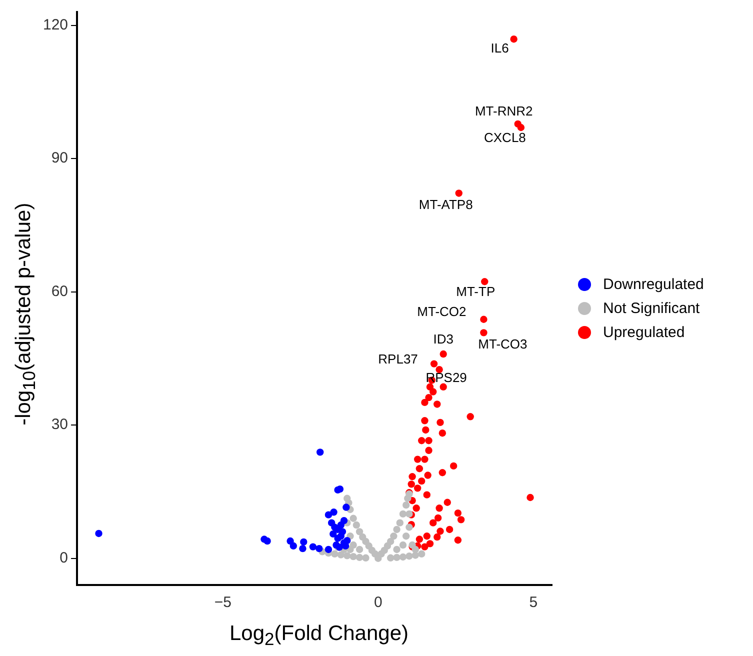 The image size is (753, 656). Describe the element at coordinates (64, 557) in the screenshot. I see `y-tick-label: 0` at that location.